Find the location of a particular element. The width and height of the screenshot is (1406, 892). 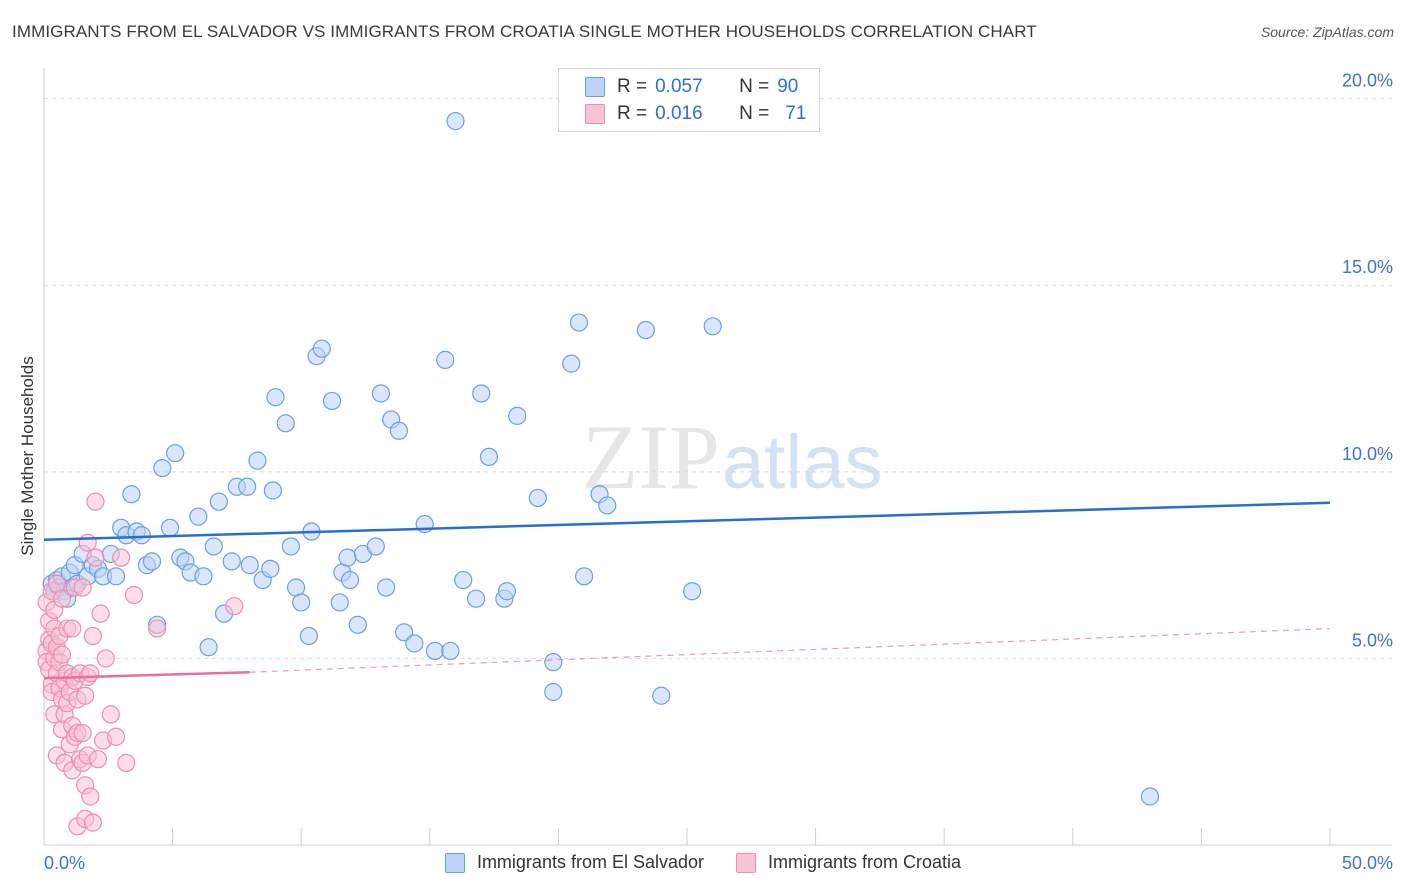

croatia-points is located at coordinates (140, 664).